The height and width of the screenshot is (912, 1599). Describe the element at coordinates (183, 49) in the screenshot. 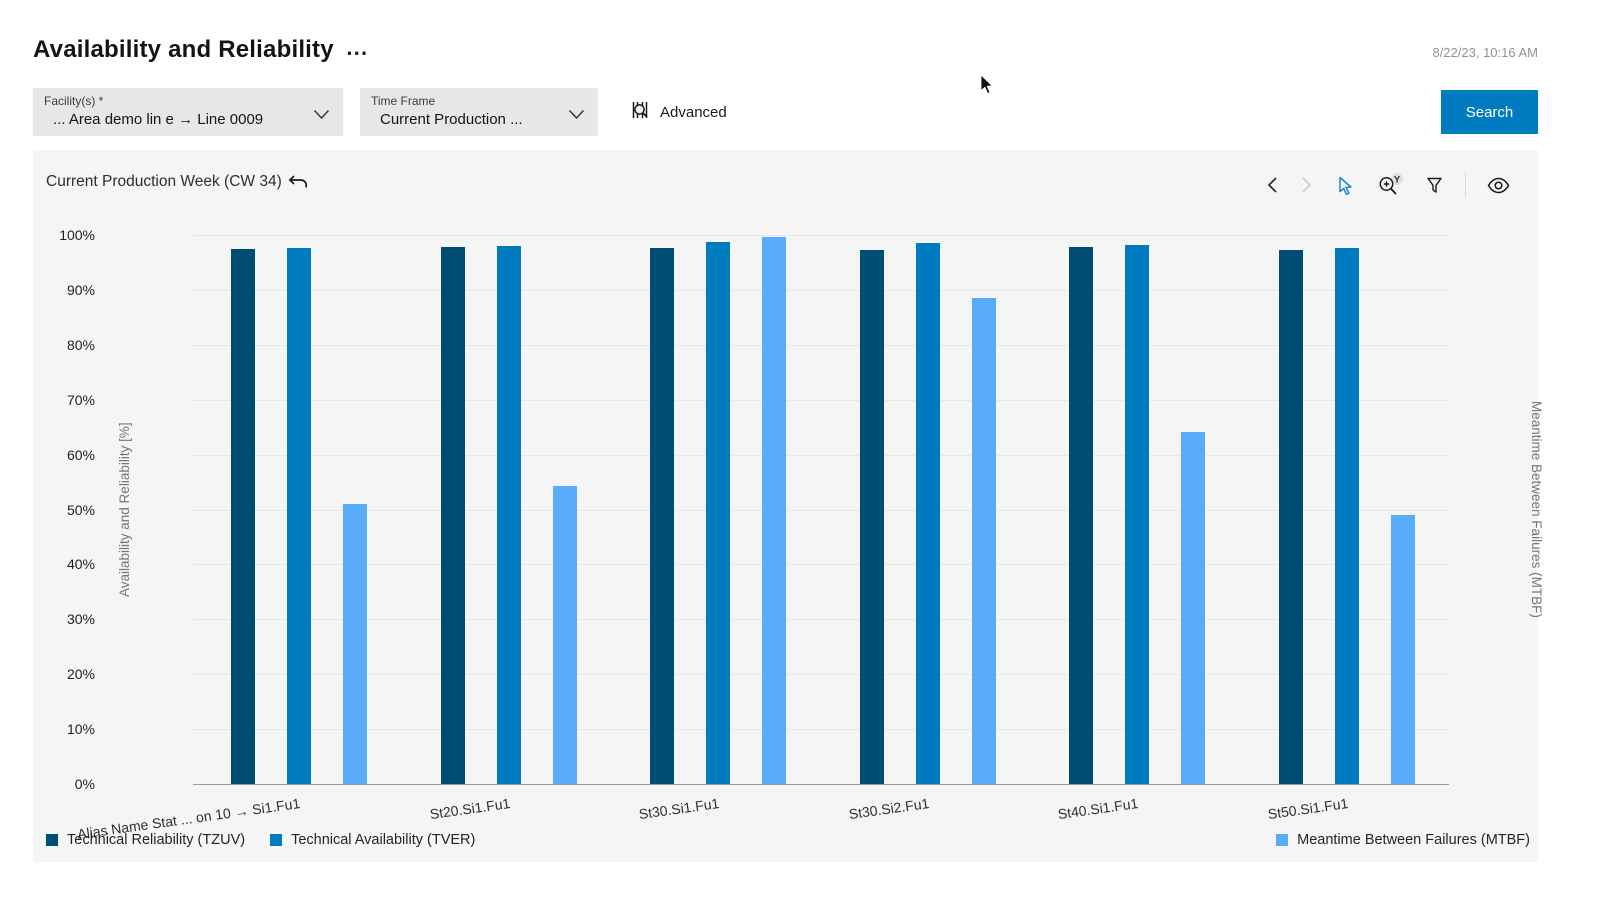

I see `page-title: Availability and Reliability` at that location.